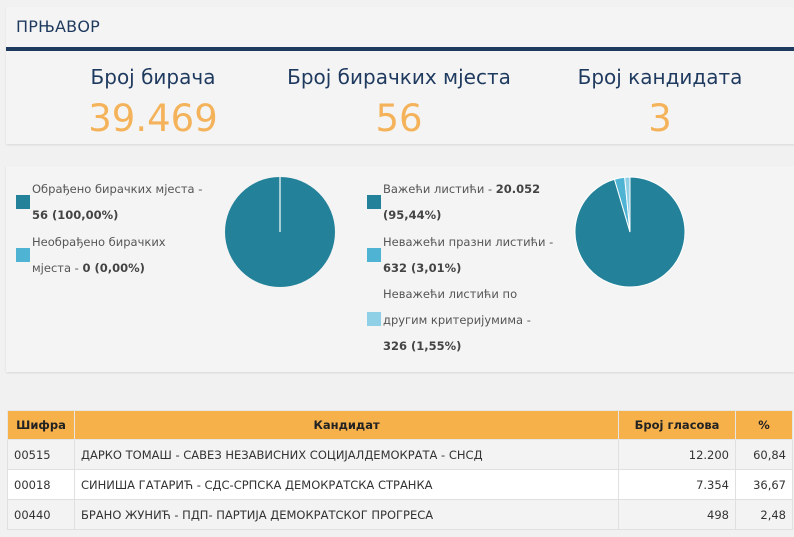  I want to click on cell-code: 00440, so click(41, 514).